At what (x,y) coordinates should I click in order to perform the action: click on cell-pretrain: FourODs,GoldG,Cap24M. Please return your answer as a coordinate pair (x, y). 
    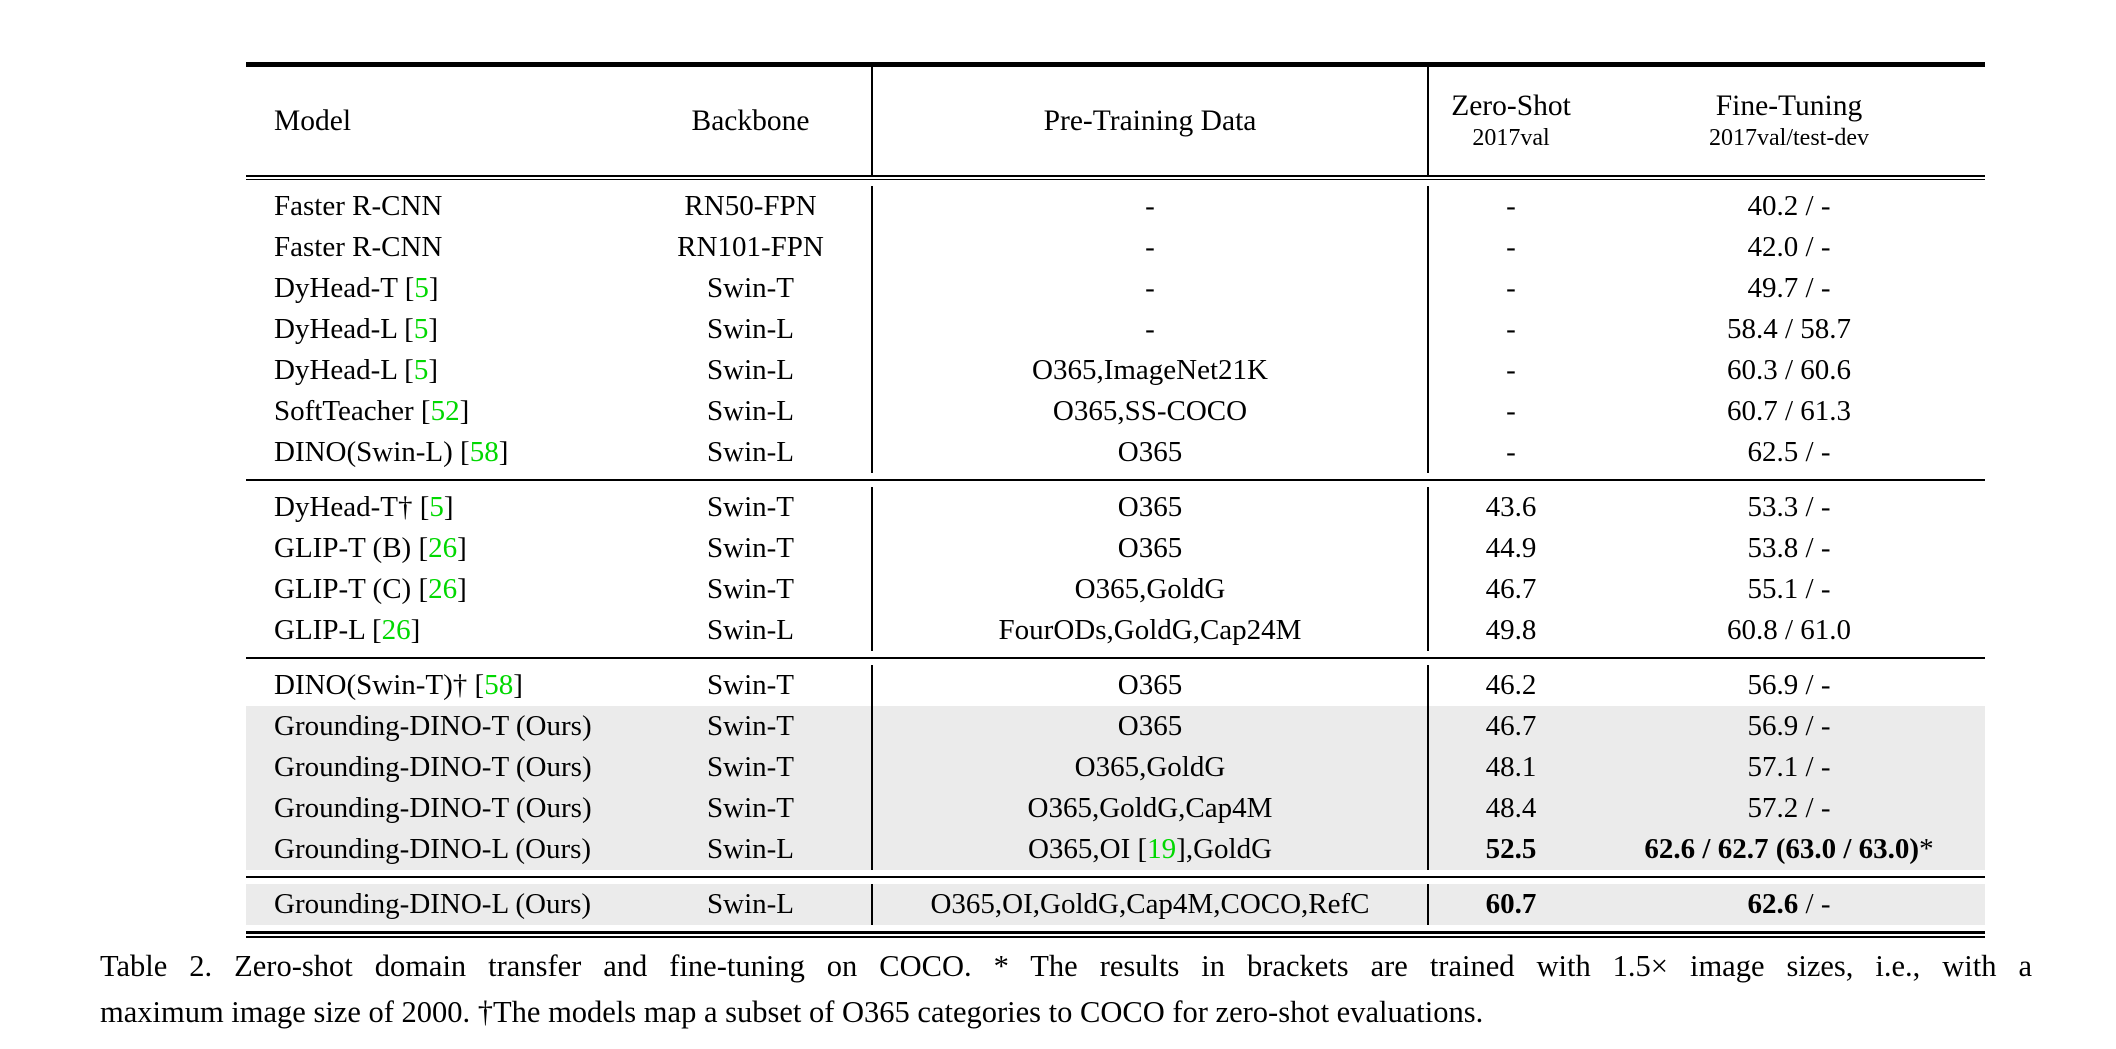
    Looking at the image, I should click on (1149, 630).